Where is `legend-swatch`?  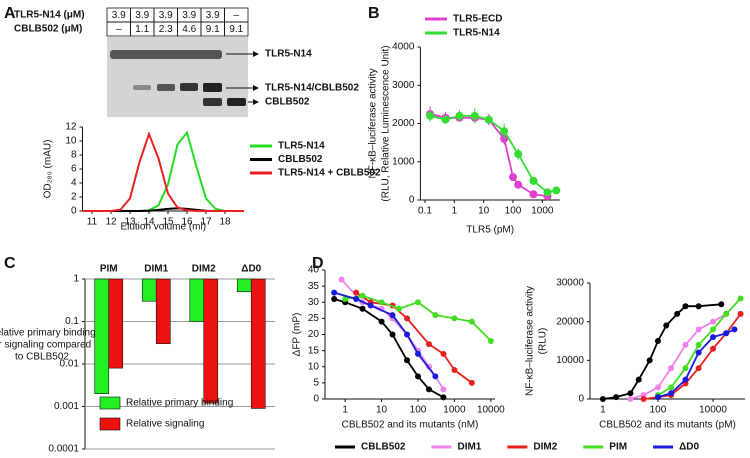
legend-swatch is located at coordinates (110, 403).